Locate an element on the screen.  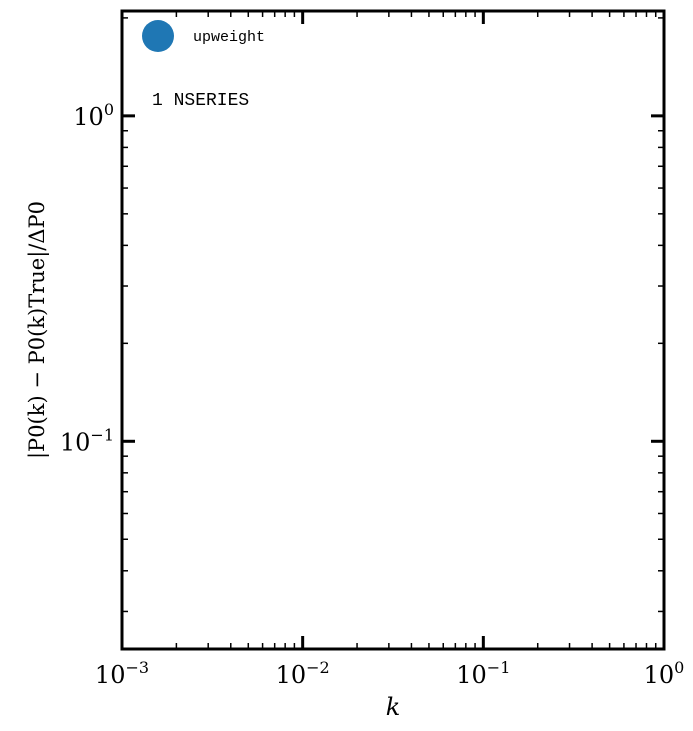
annotation-nseries: 1 NSERIES is located at coordinates (200, 101).